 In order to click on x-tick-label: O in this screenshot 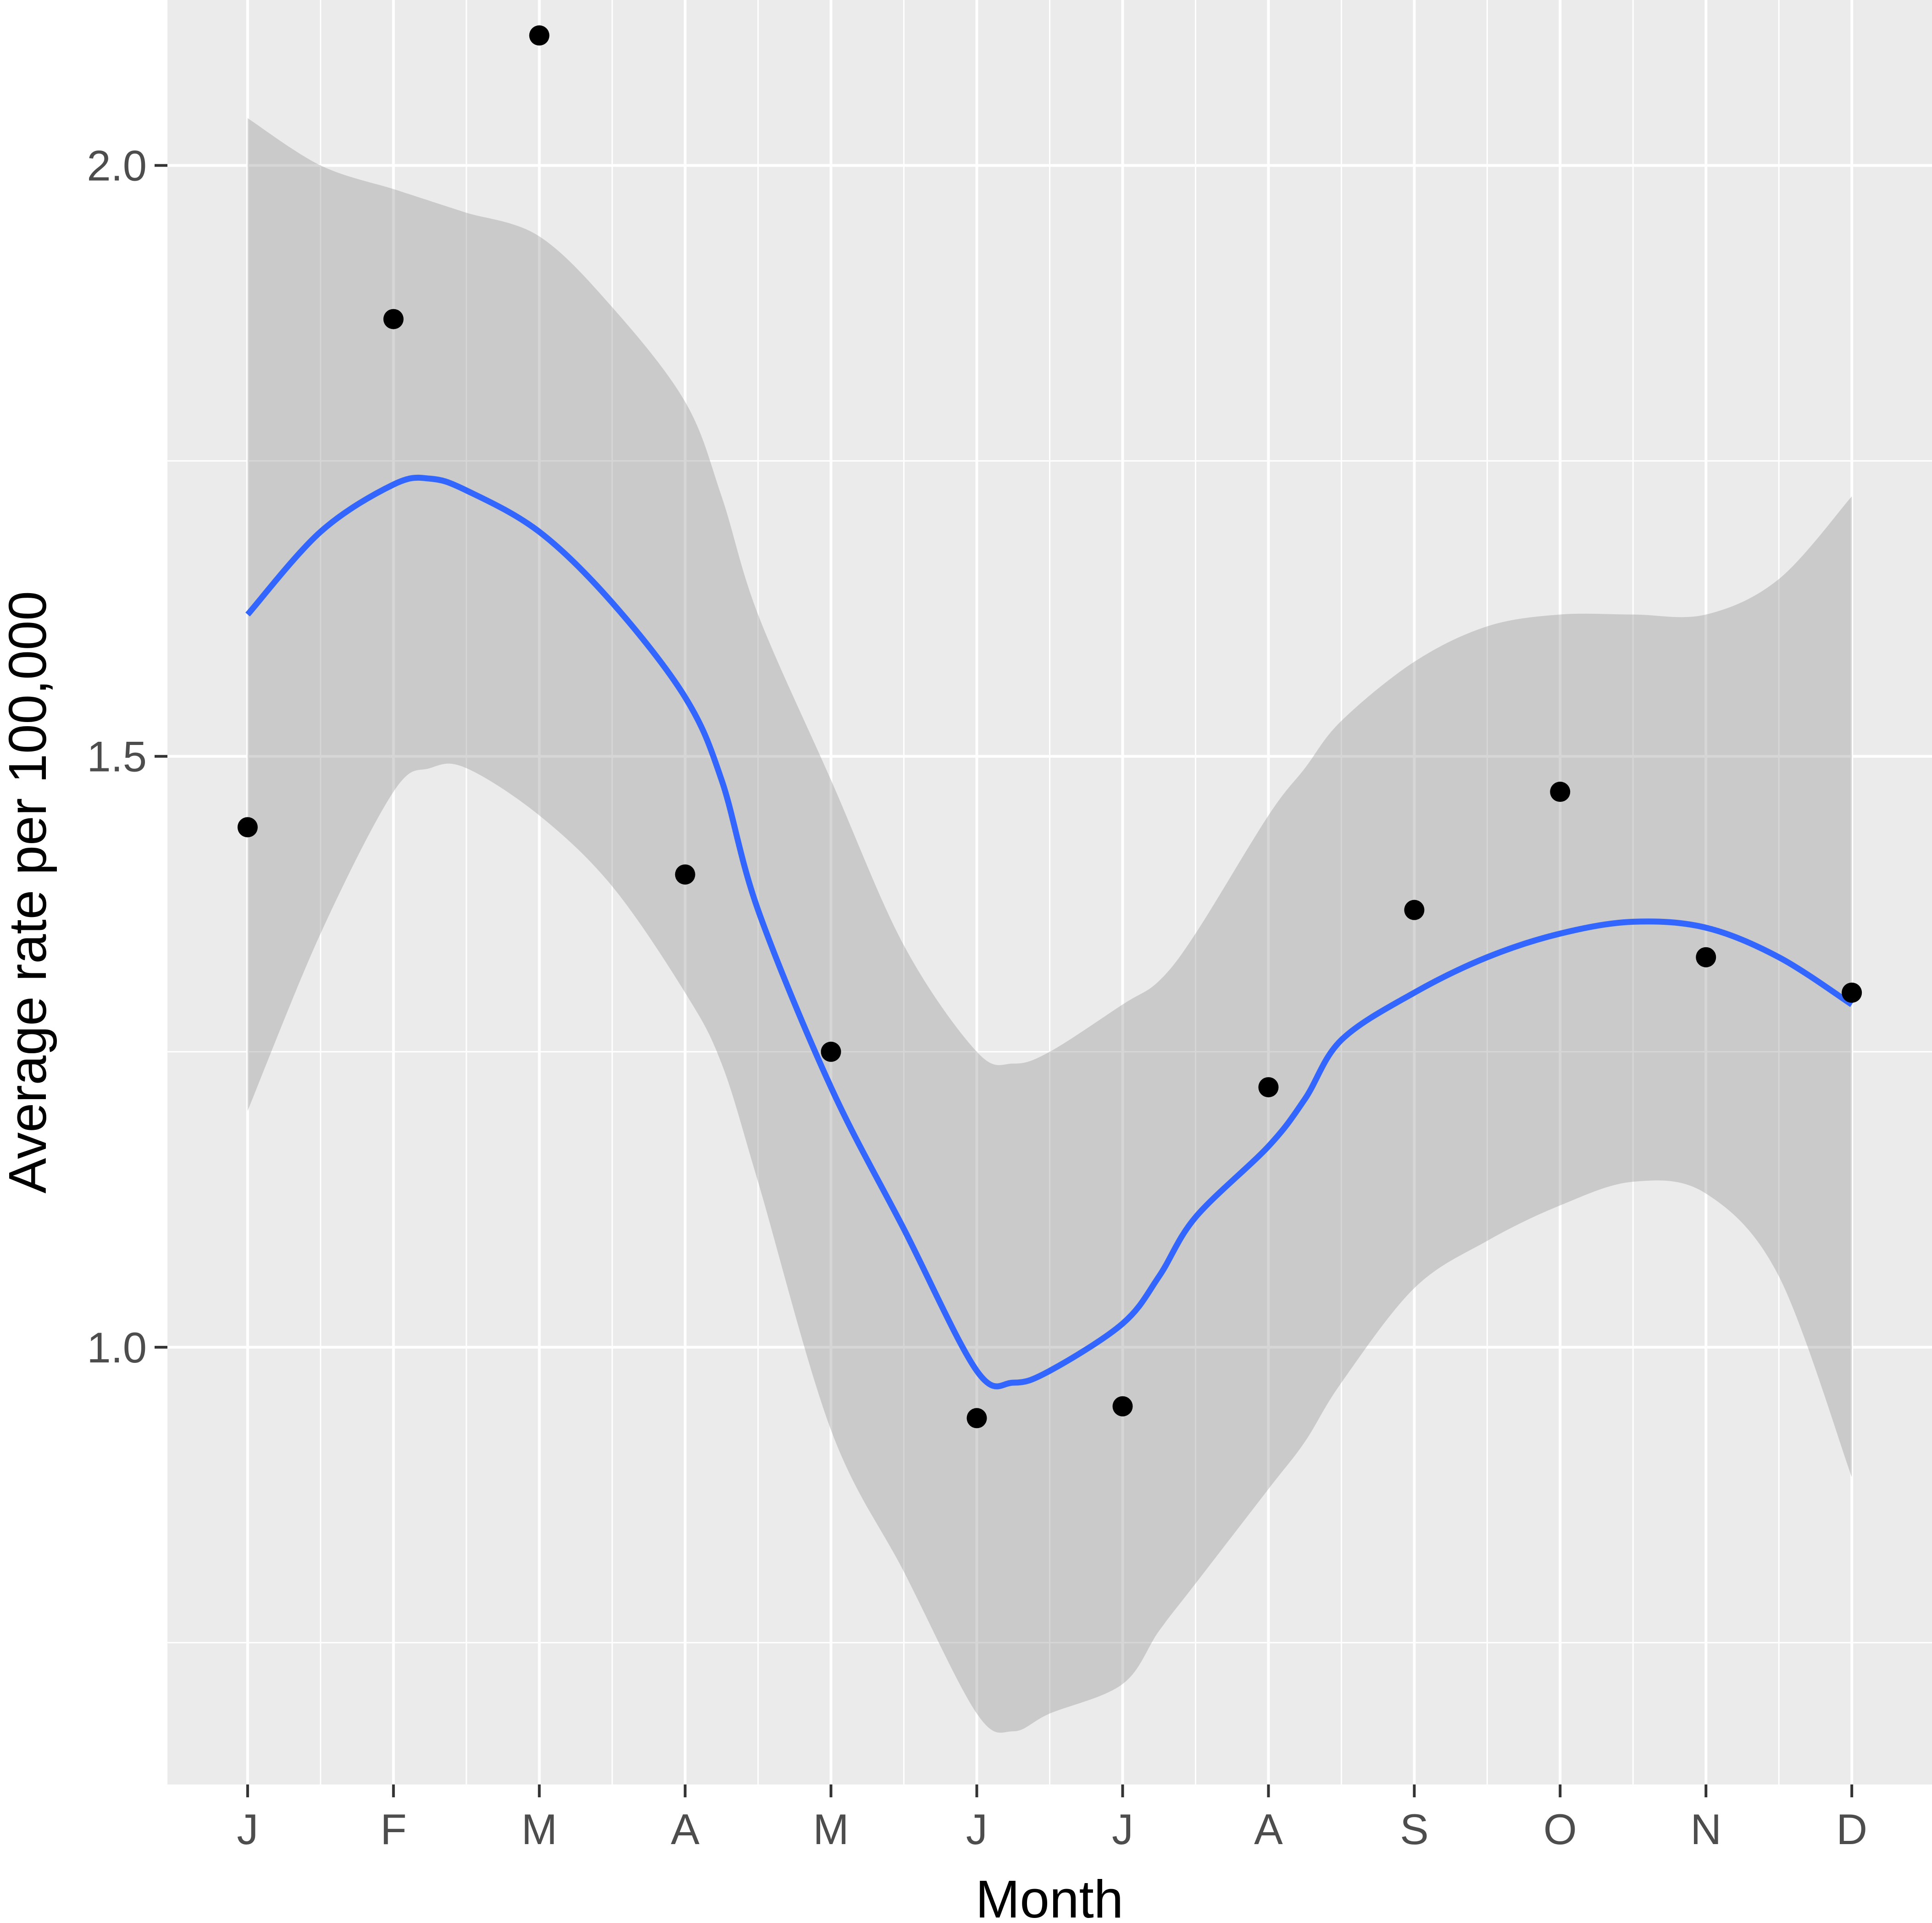, I will do `click(1560, 1829)`.